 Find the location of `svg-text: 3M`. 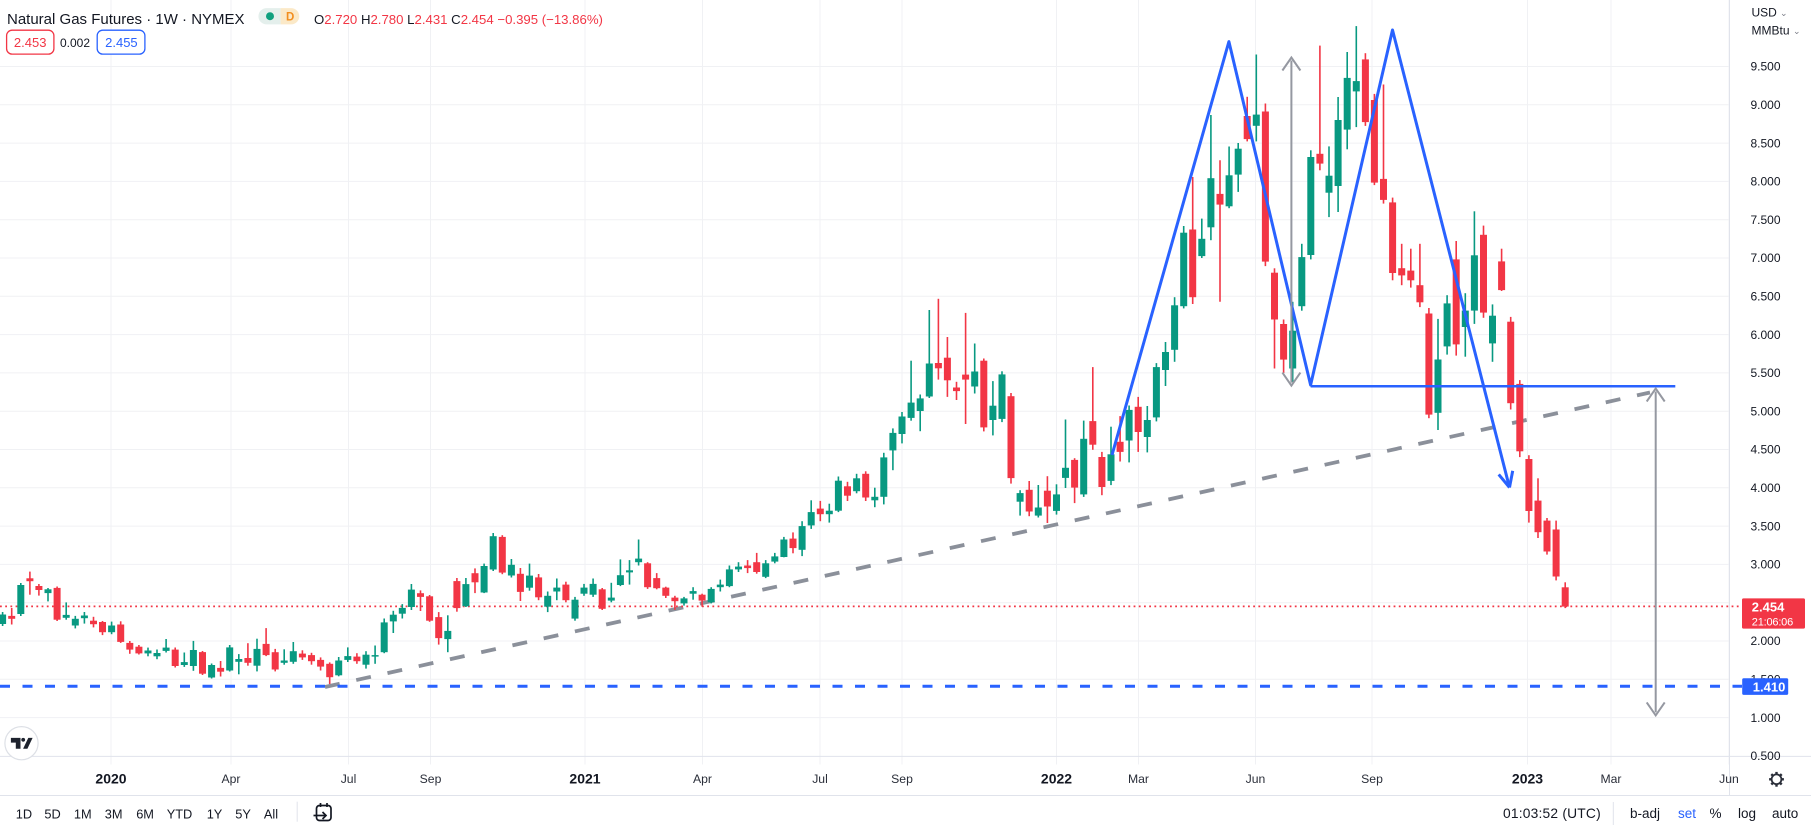

svg-text: 3M is located at coordinates (114, 813).